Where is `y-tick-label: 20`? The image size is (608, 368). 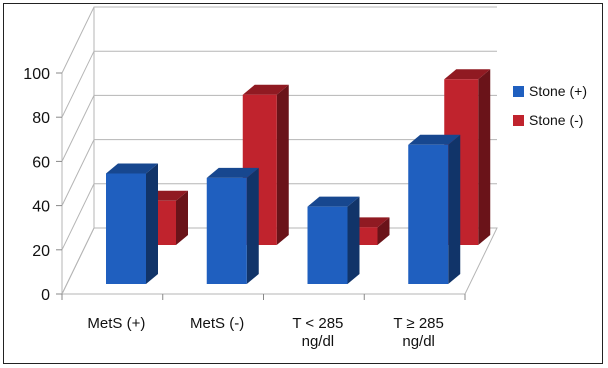
y-tick-label: 20 is located at coordinates (41, 251).